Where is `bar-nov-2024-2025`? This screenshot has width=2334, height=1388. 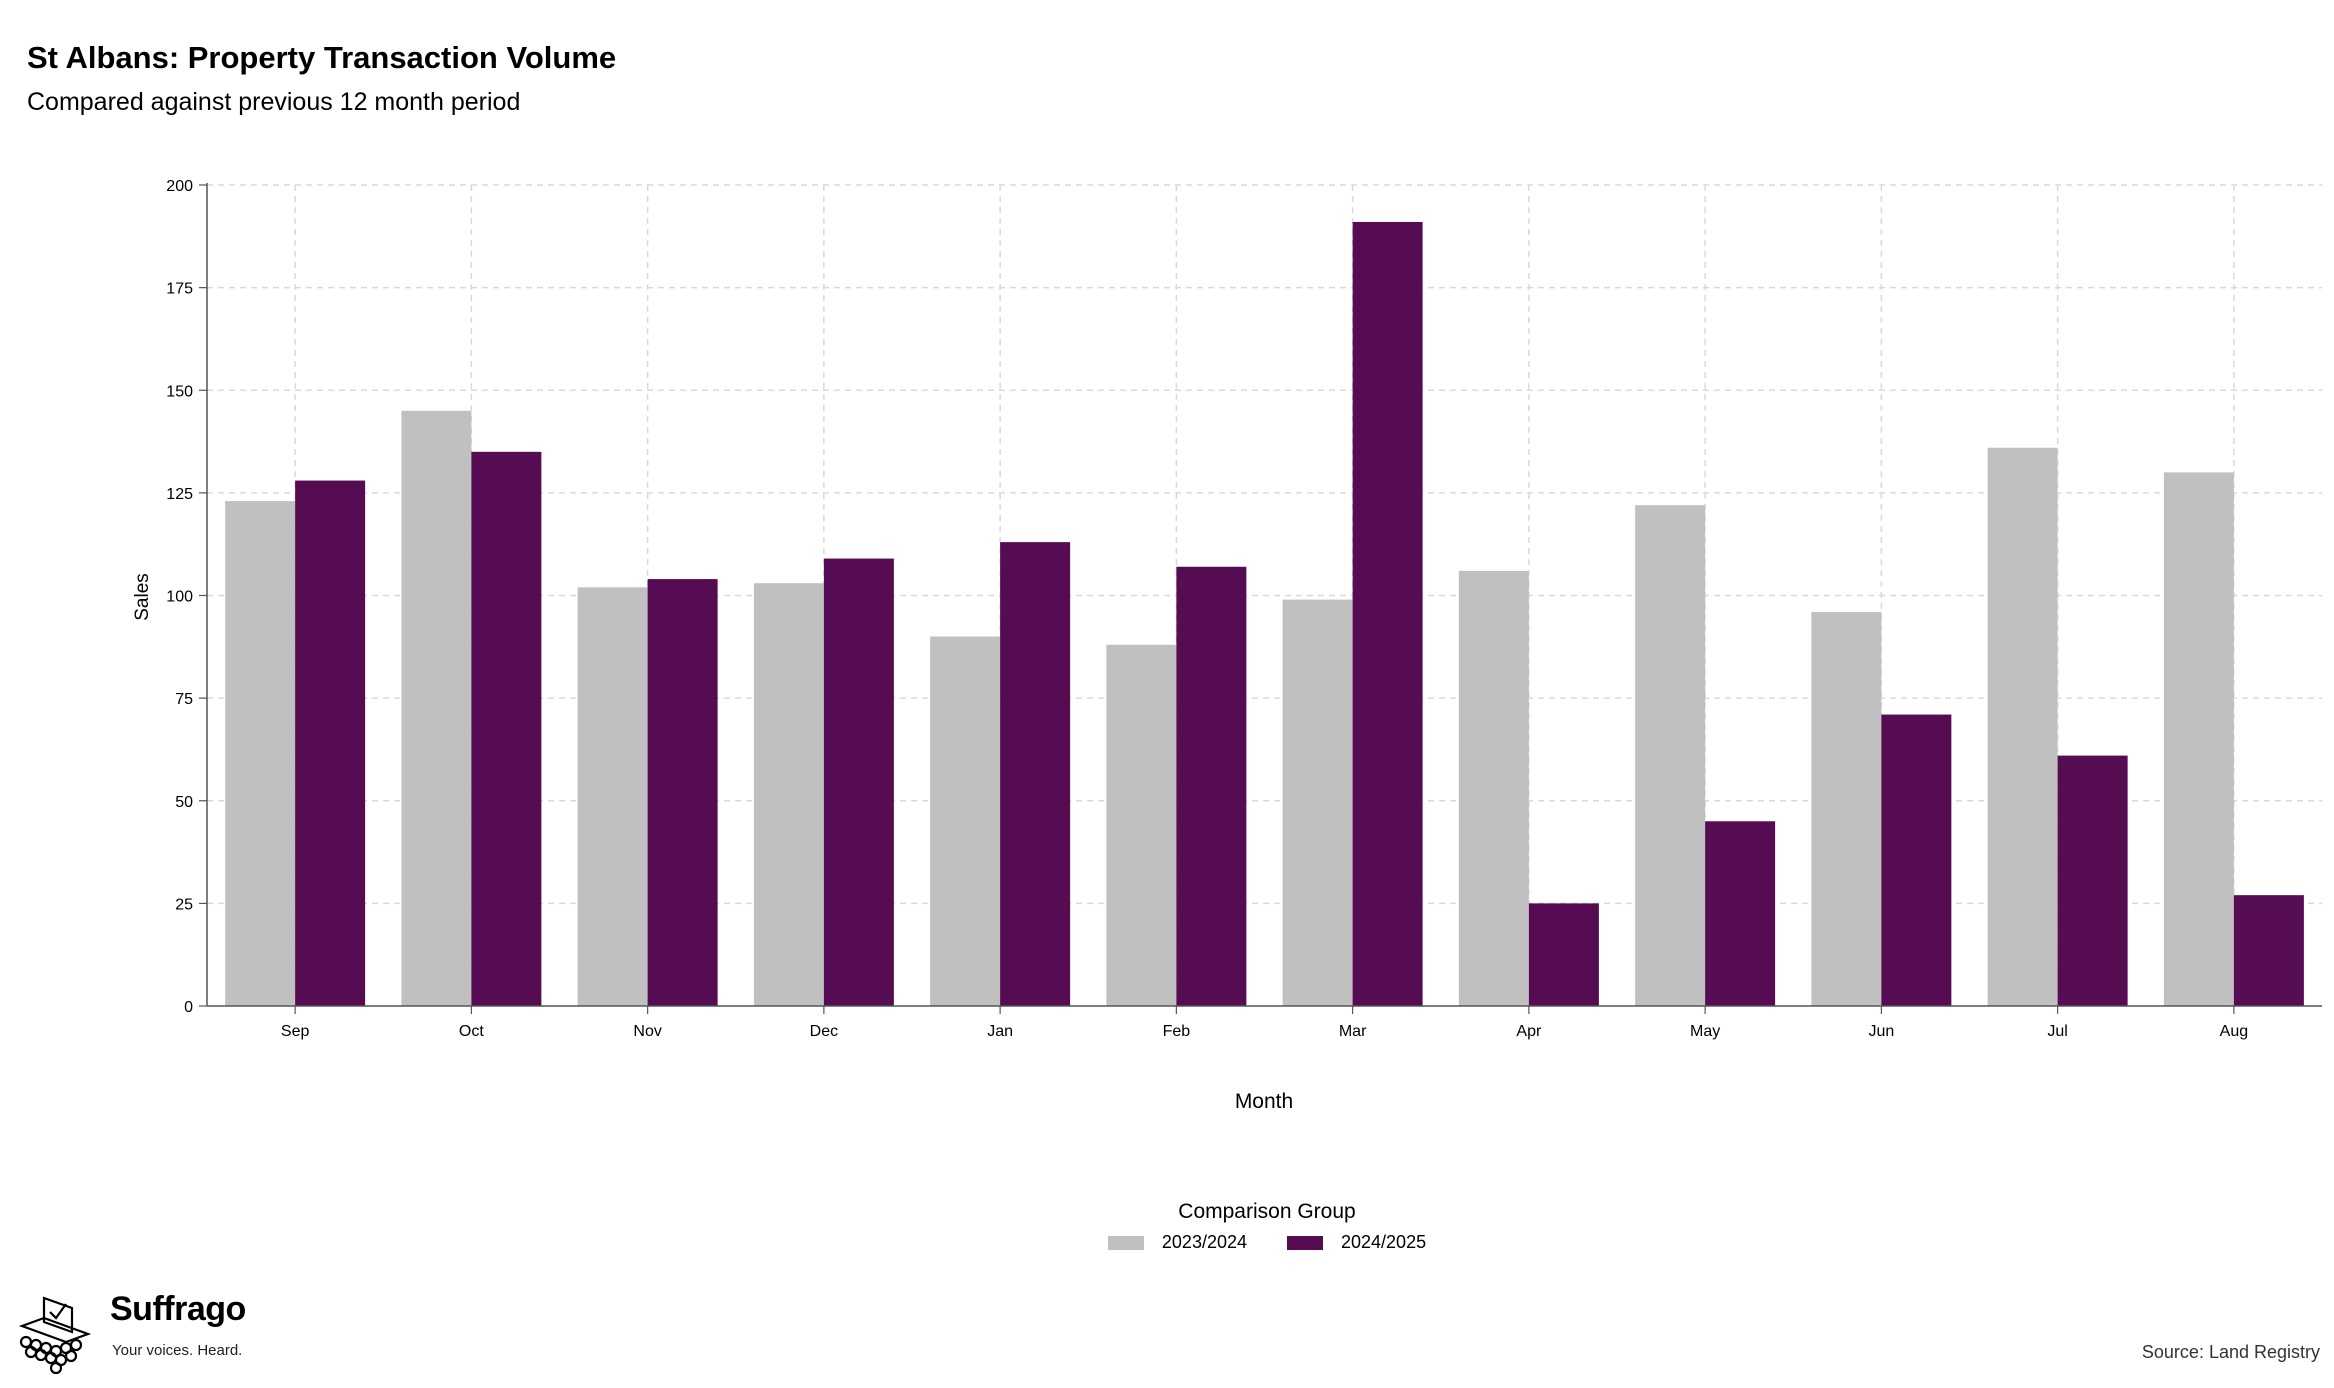
bar-nov-2024-2025 is located at coordinates (682, 792).